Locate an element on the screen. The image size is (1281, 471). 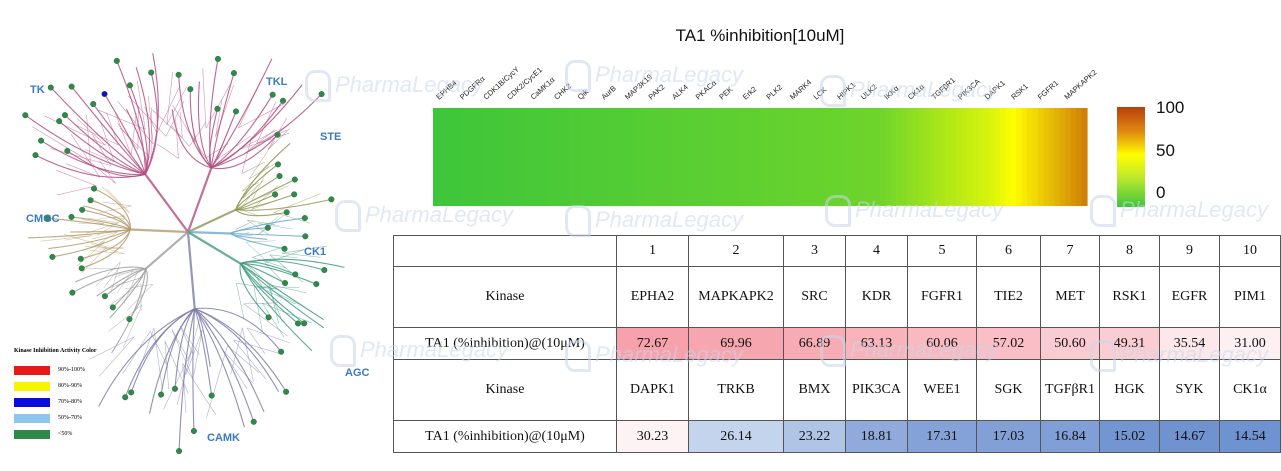
colorbar-tick-label: 50 is located at coordinates (1165, 150).